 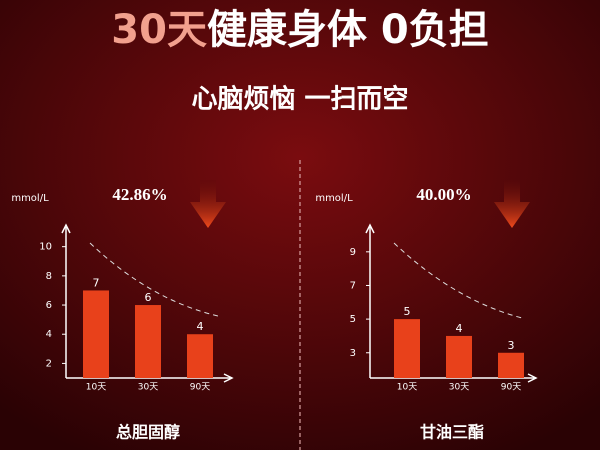 What do you see at coordinates (353, 252) in the screenshot?
I see `y-tick-label: 9` at bounding box center [353, 252].